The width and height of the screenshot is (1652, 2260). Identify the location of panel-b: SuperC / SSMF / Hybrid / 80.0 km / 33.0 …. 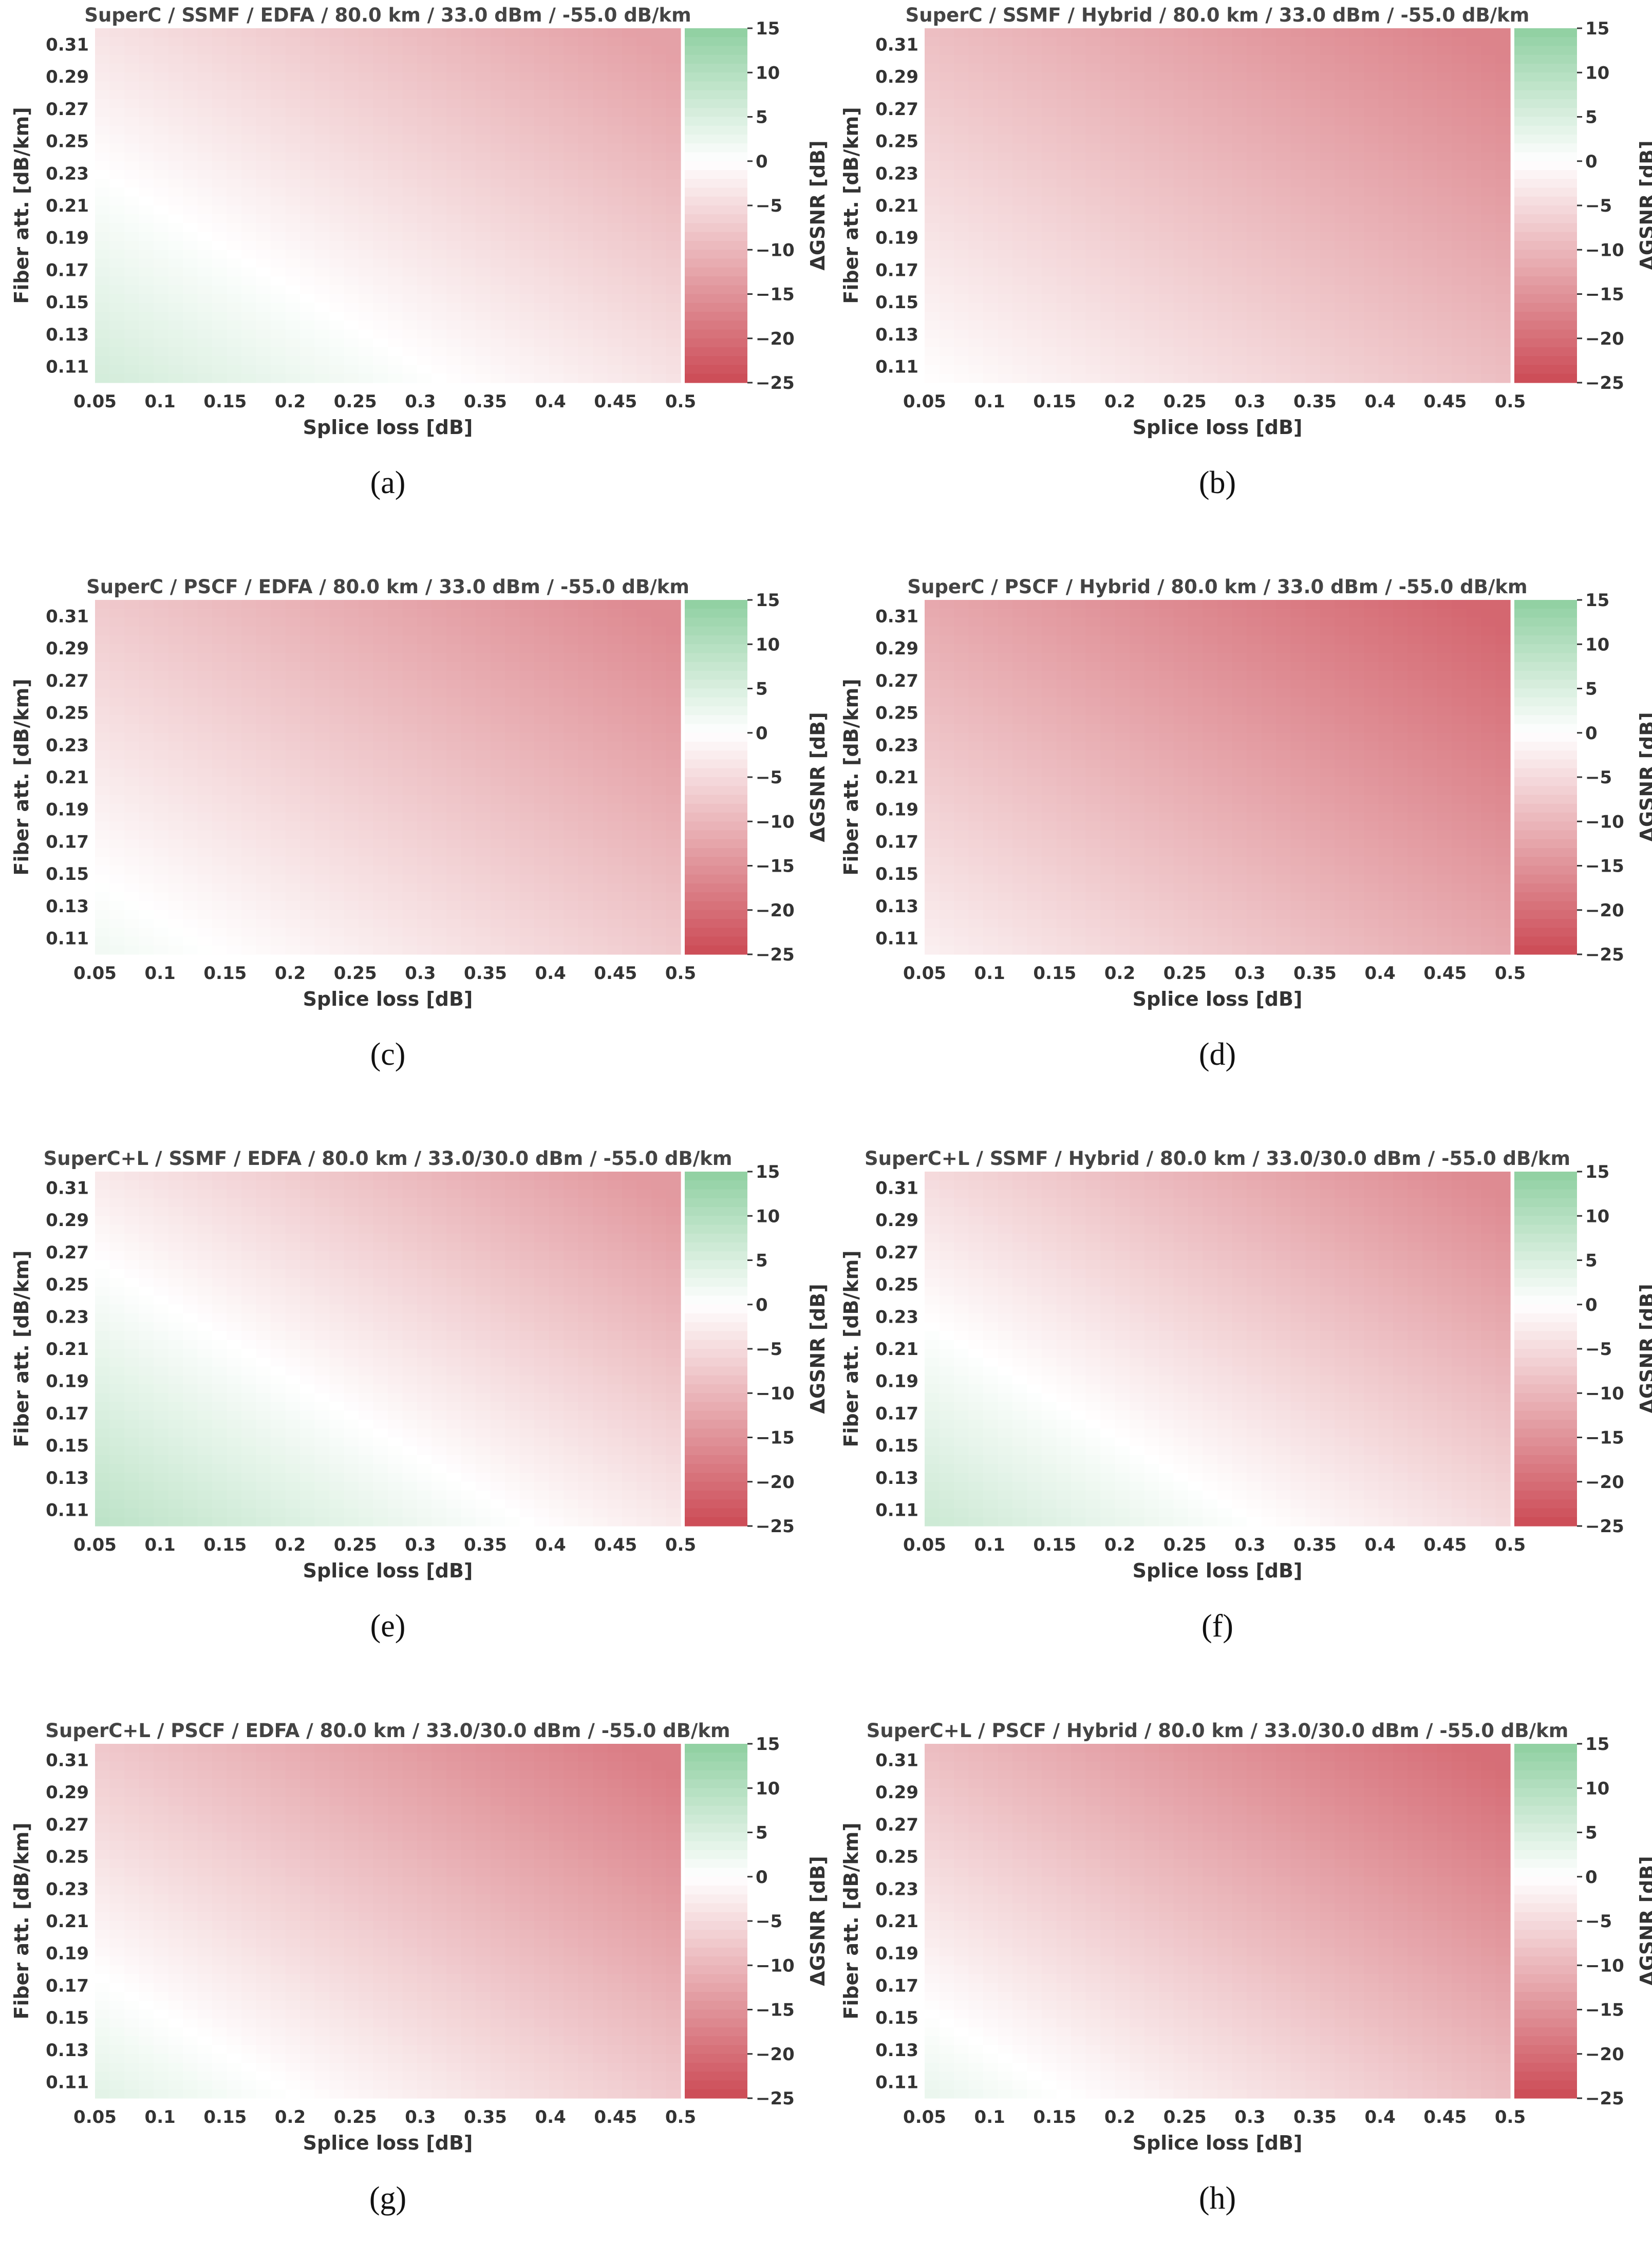
(1238, 272).